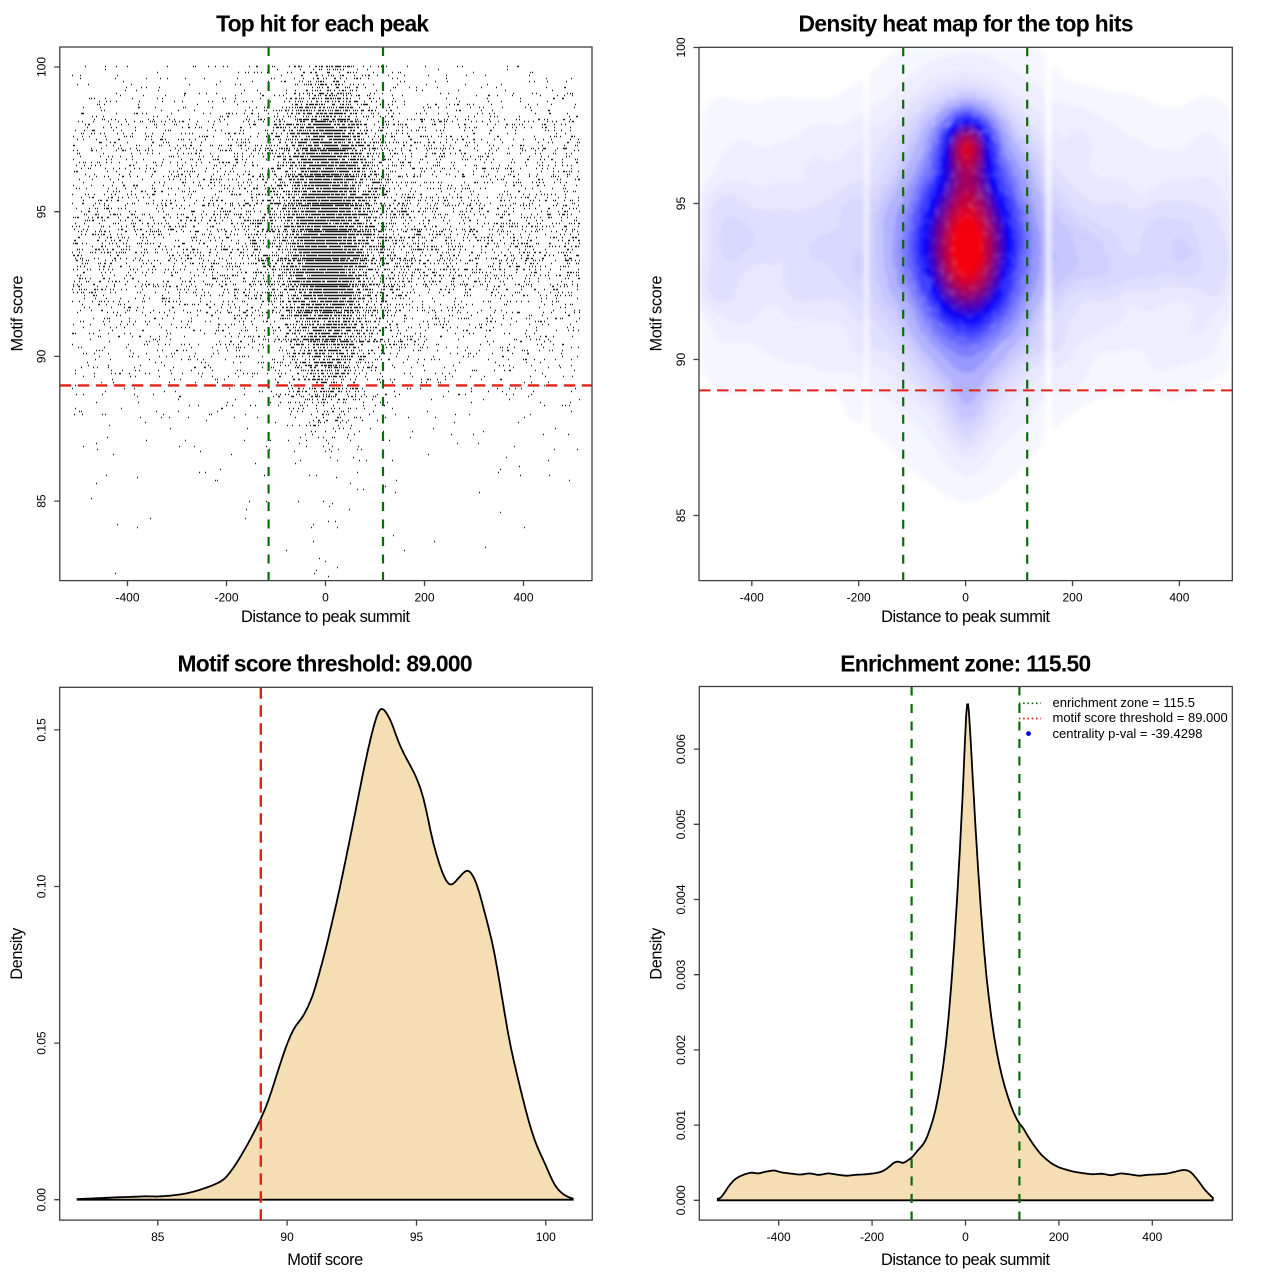 This screenshot has height=1280, width=1280. What do you see at coordinates (966, 24) in the screenshot?
I see `svg-text:Density heat map for the top h: Density heat map for the top hits` at bounding box center [966, 24].